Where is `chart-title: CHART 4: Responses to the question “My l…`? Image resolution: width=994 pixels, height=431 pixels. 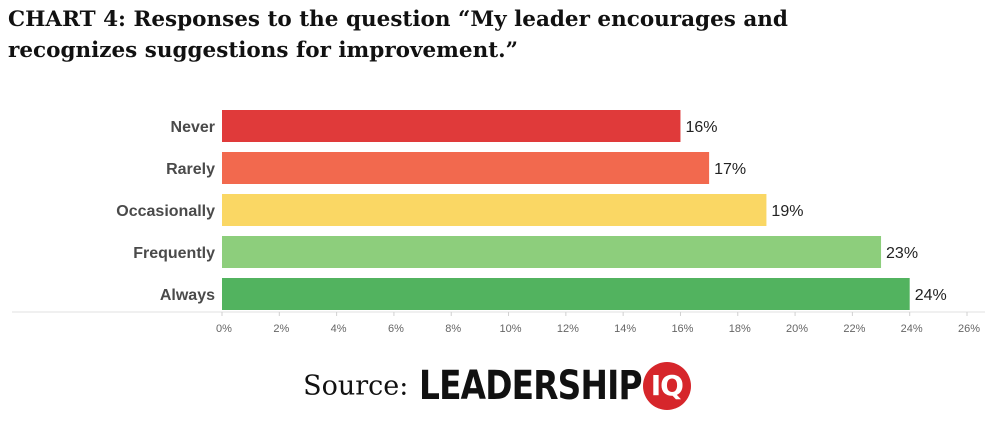
chart-title: CHART 4: Responses to the question “My l… is located at coordinates (398, 35).